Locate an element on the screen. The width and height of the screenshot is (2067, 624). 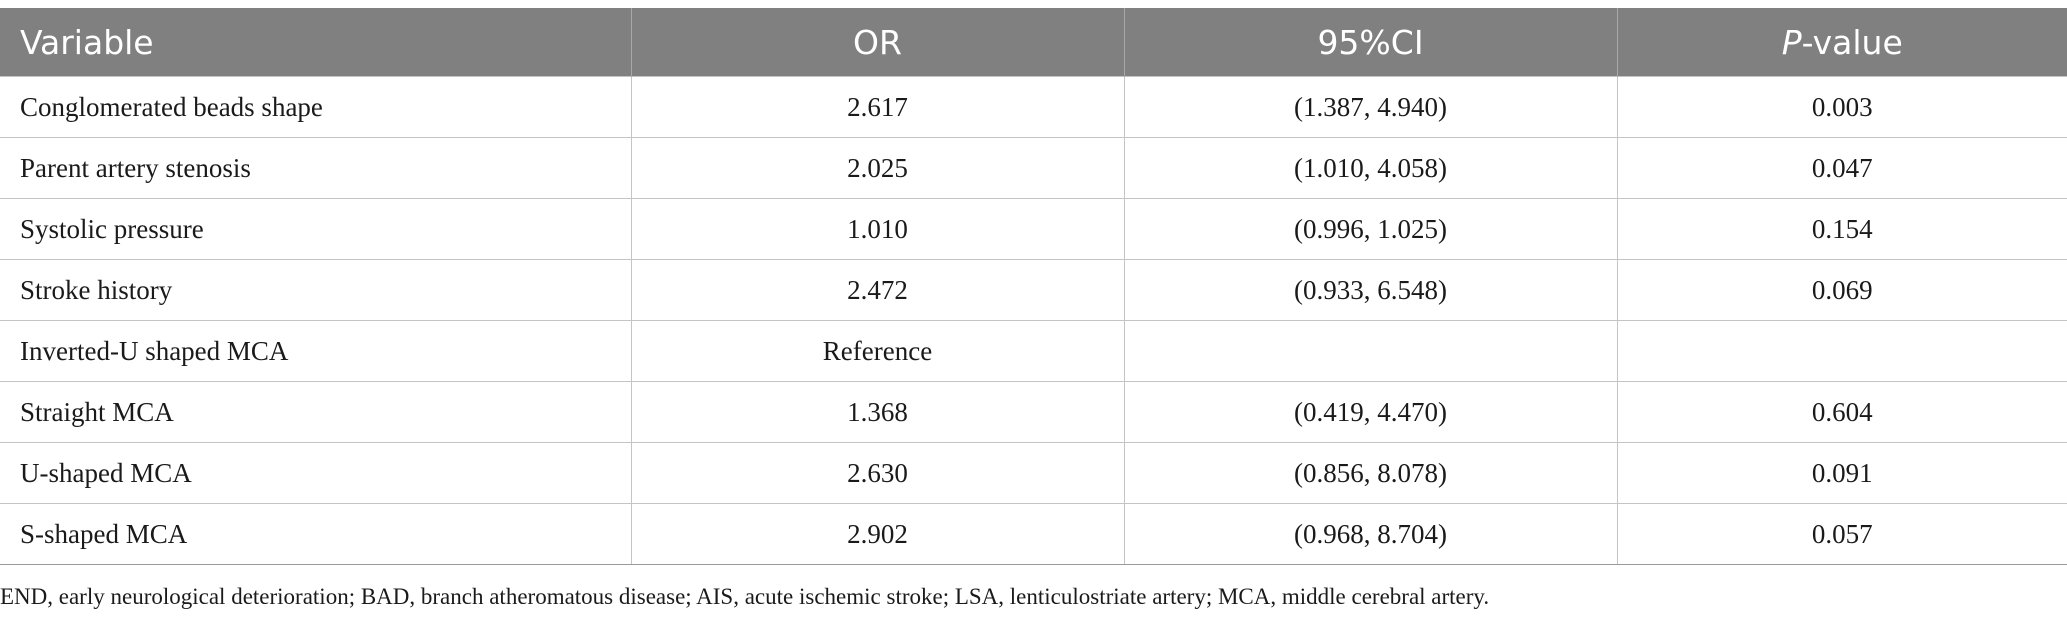
cell-p: 0.047 is located at coordinates (1841, 168).